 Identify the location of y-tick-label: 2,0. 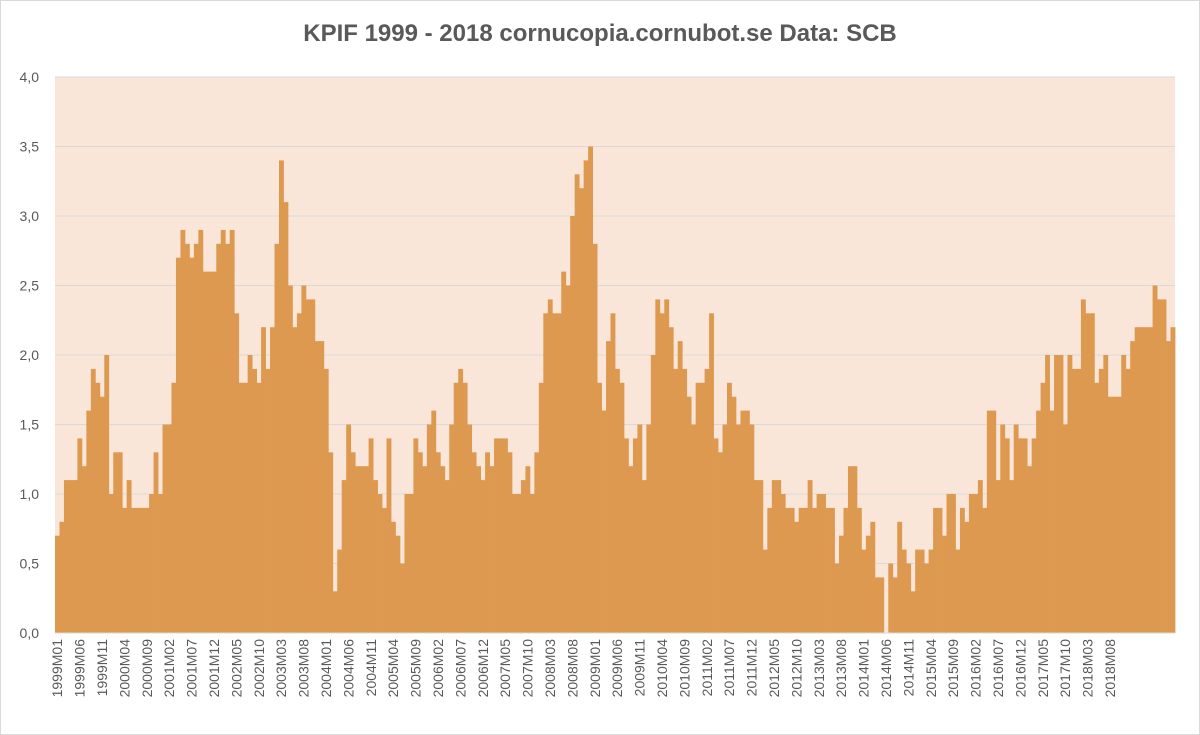
(30, 355).